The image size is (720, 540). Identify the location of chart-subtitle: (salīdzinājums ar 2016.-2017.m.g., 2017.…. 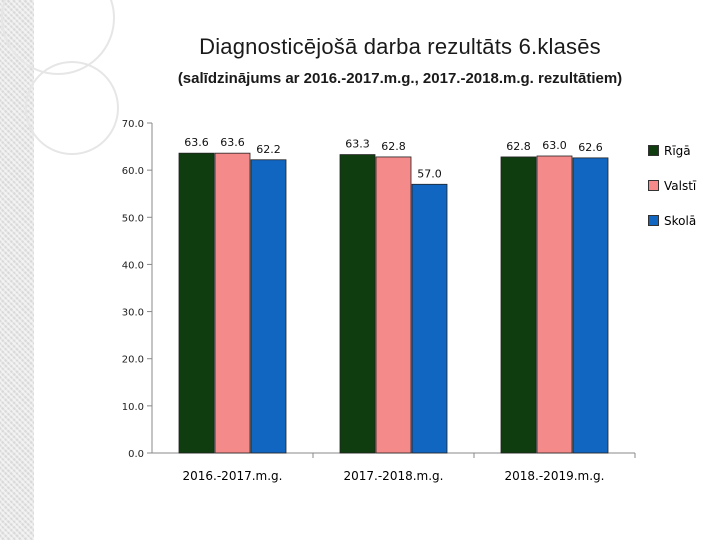
(400, 78).